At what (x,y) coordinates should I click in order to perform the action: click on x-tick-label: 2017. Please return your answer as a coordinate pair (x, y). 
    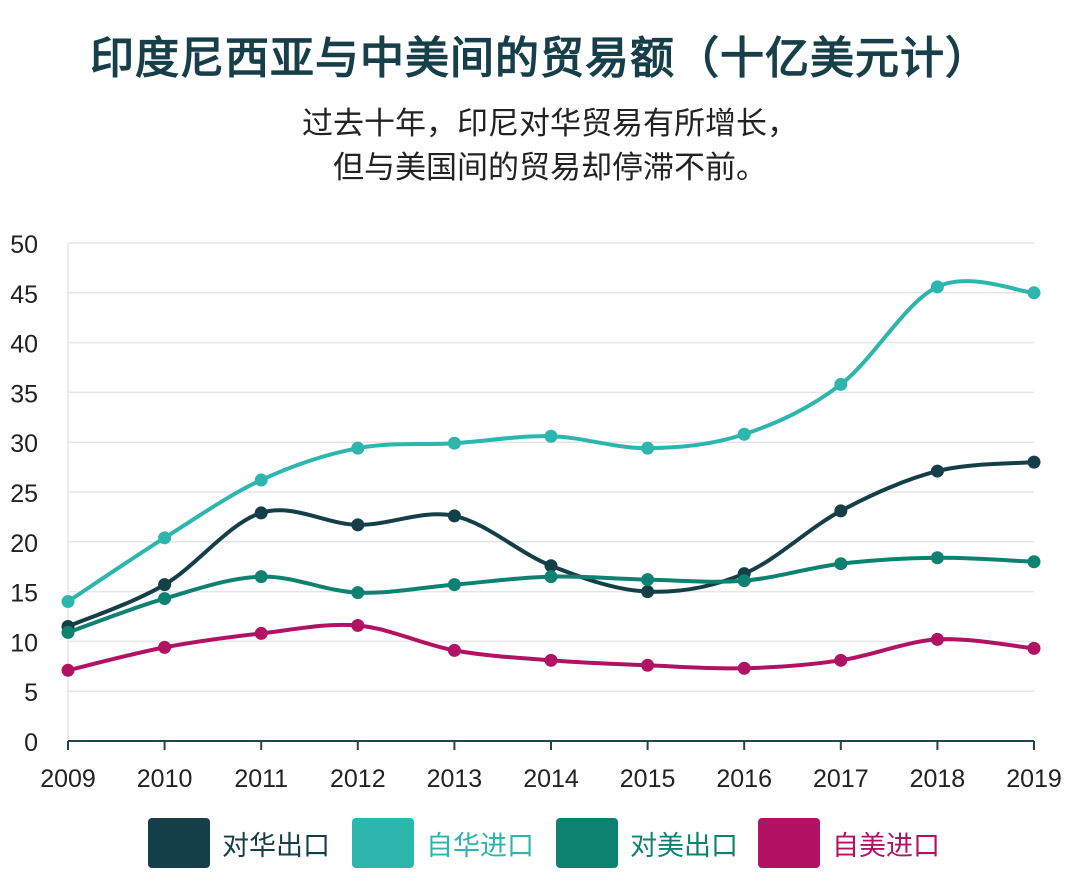
    Looking at the image, I should click on (841, 779).